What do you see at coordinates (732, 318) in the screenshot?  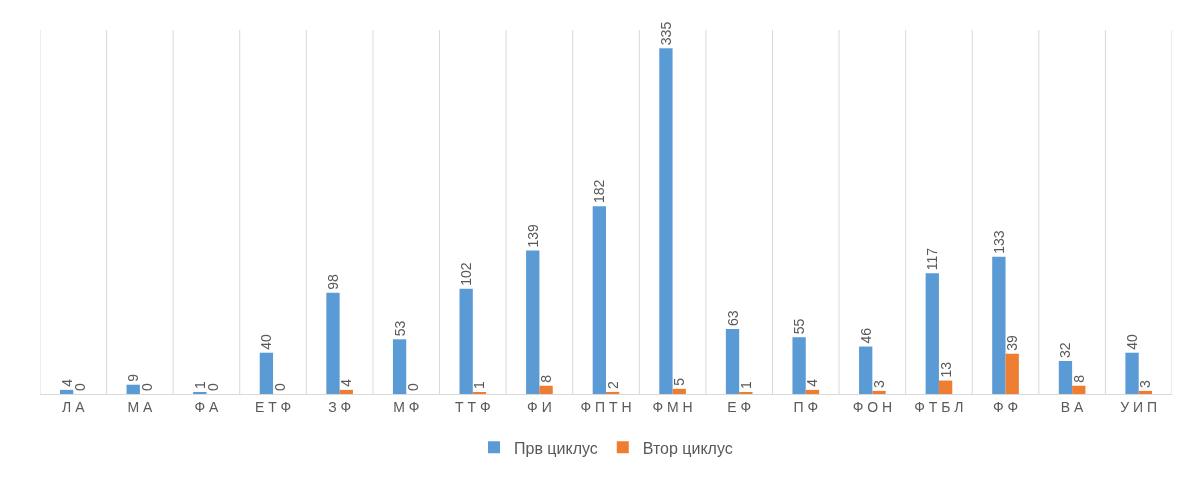 I see `data-label: 63` at bounding box center [732, 318].